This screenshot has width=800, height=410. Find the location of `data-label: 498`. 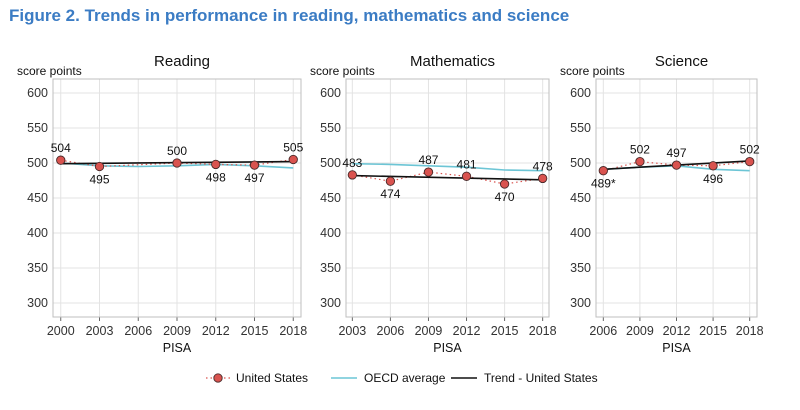

data-label: 498 is located at coordinates (216, 177).